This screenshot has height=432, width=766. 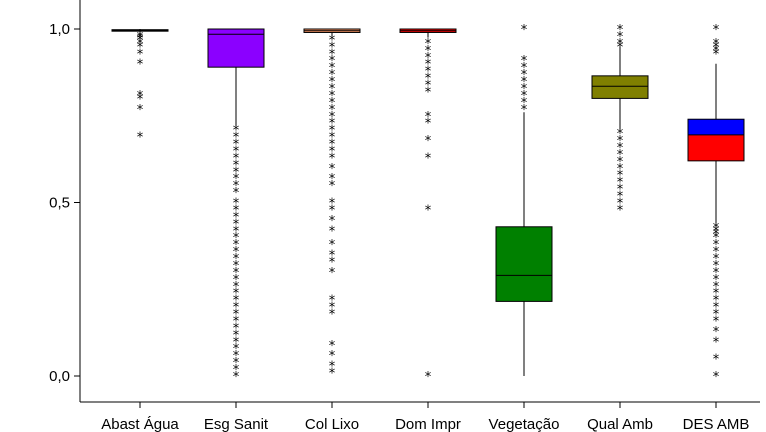 What do you see at coordinates (524, 264) in the screenshot?
I see `box` at bounding box center [524, 264].